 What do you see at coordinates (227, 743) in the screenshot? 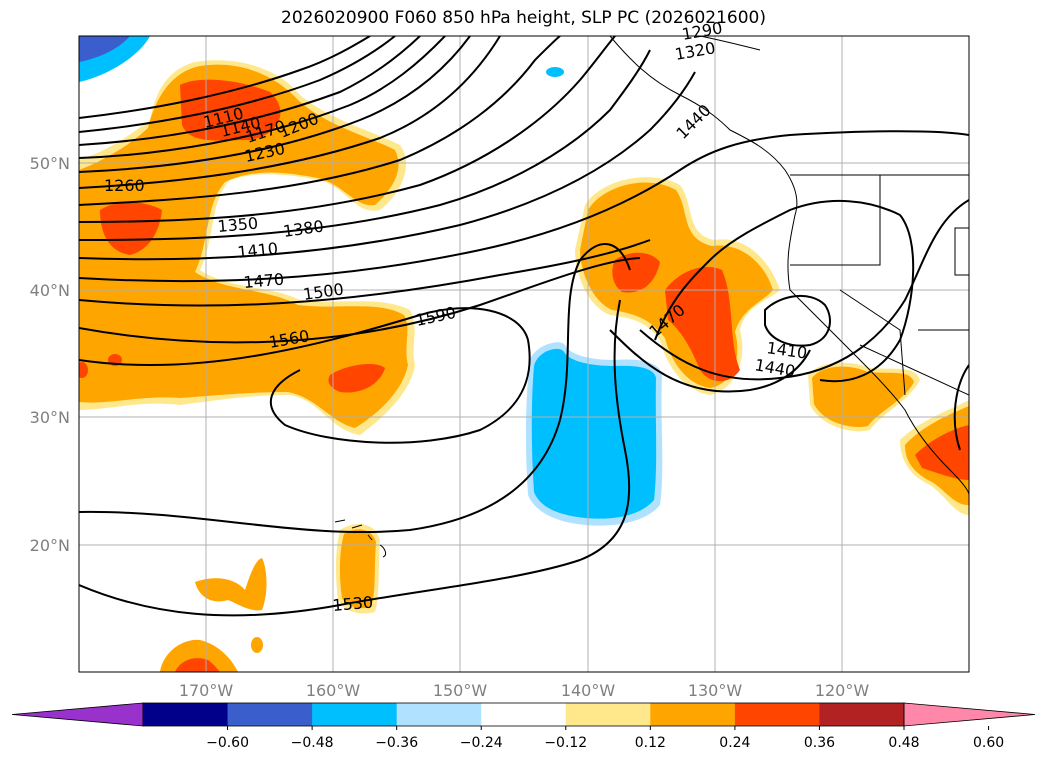
I see `colorbar-tick-label: −0.60` at bounding box center [227, 743].